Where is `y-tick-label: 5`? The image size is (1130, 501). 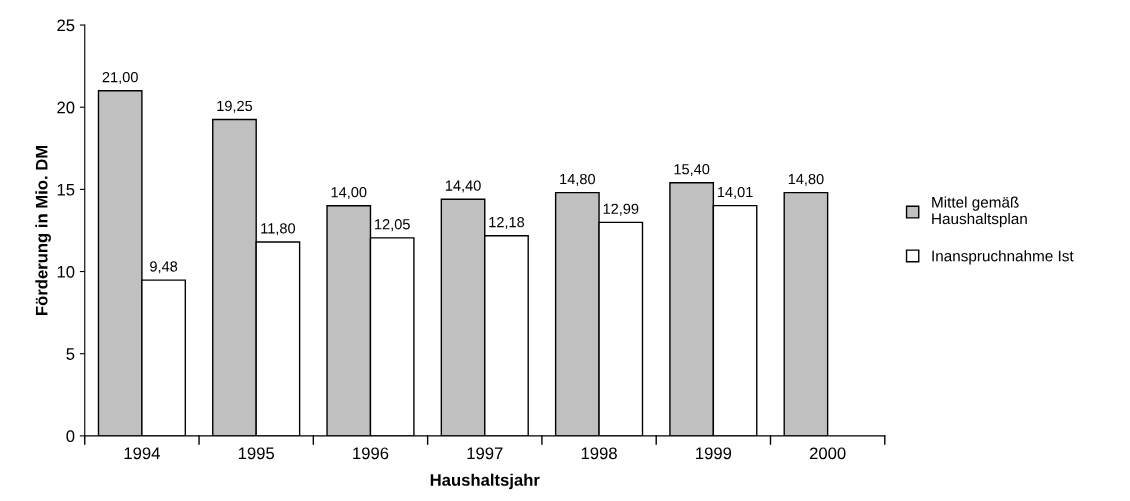 y-tick-label: 5 is located at coordinates (70, 354).